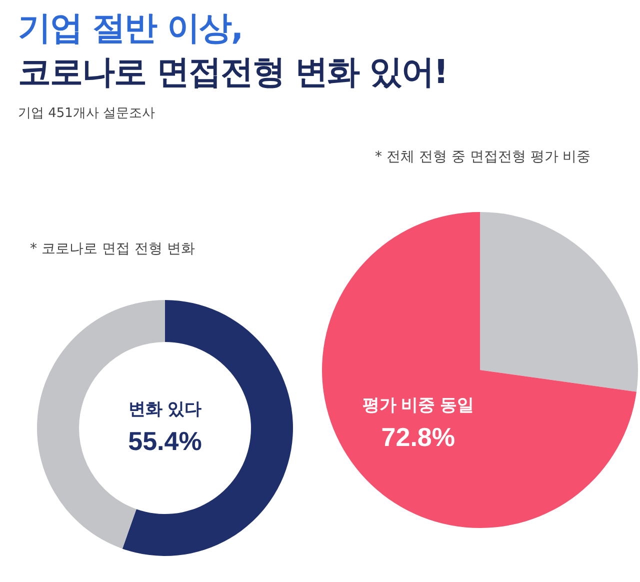  What do you see at coordinates (483, 157) in the screenshot?
I see `text: * 전체 전형 중 면접전형 평가 비중` at bounding box center [483, 157].